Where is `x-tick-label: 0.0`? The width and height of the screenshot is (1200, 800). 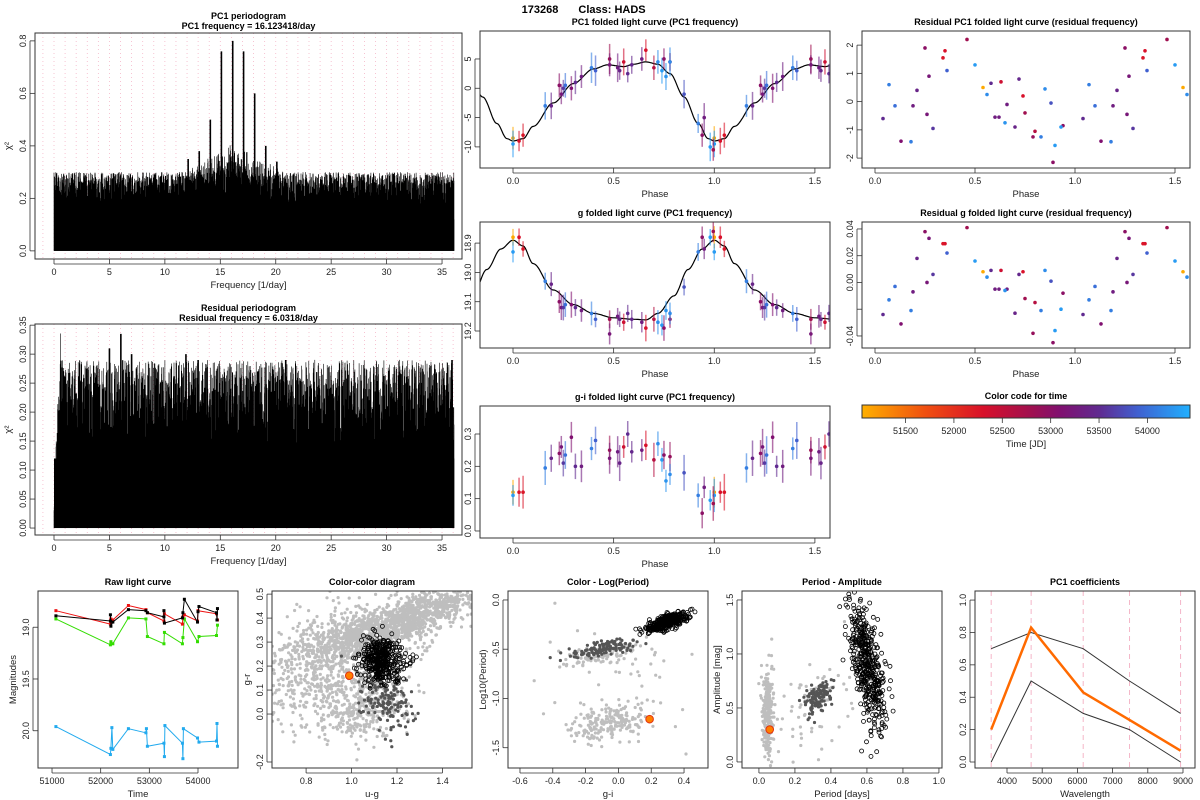
x-tick-label: 0.0 is located at coordinates (513, 181).